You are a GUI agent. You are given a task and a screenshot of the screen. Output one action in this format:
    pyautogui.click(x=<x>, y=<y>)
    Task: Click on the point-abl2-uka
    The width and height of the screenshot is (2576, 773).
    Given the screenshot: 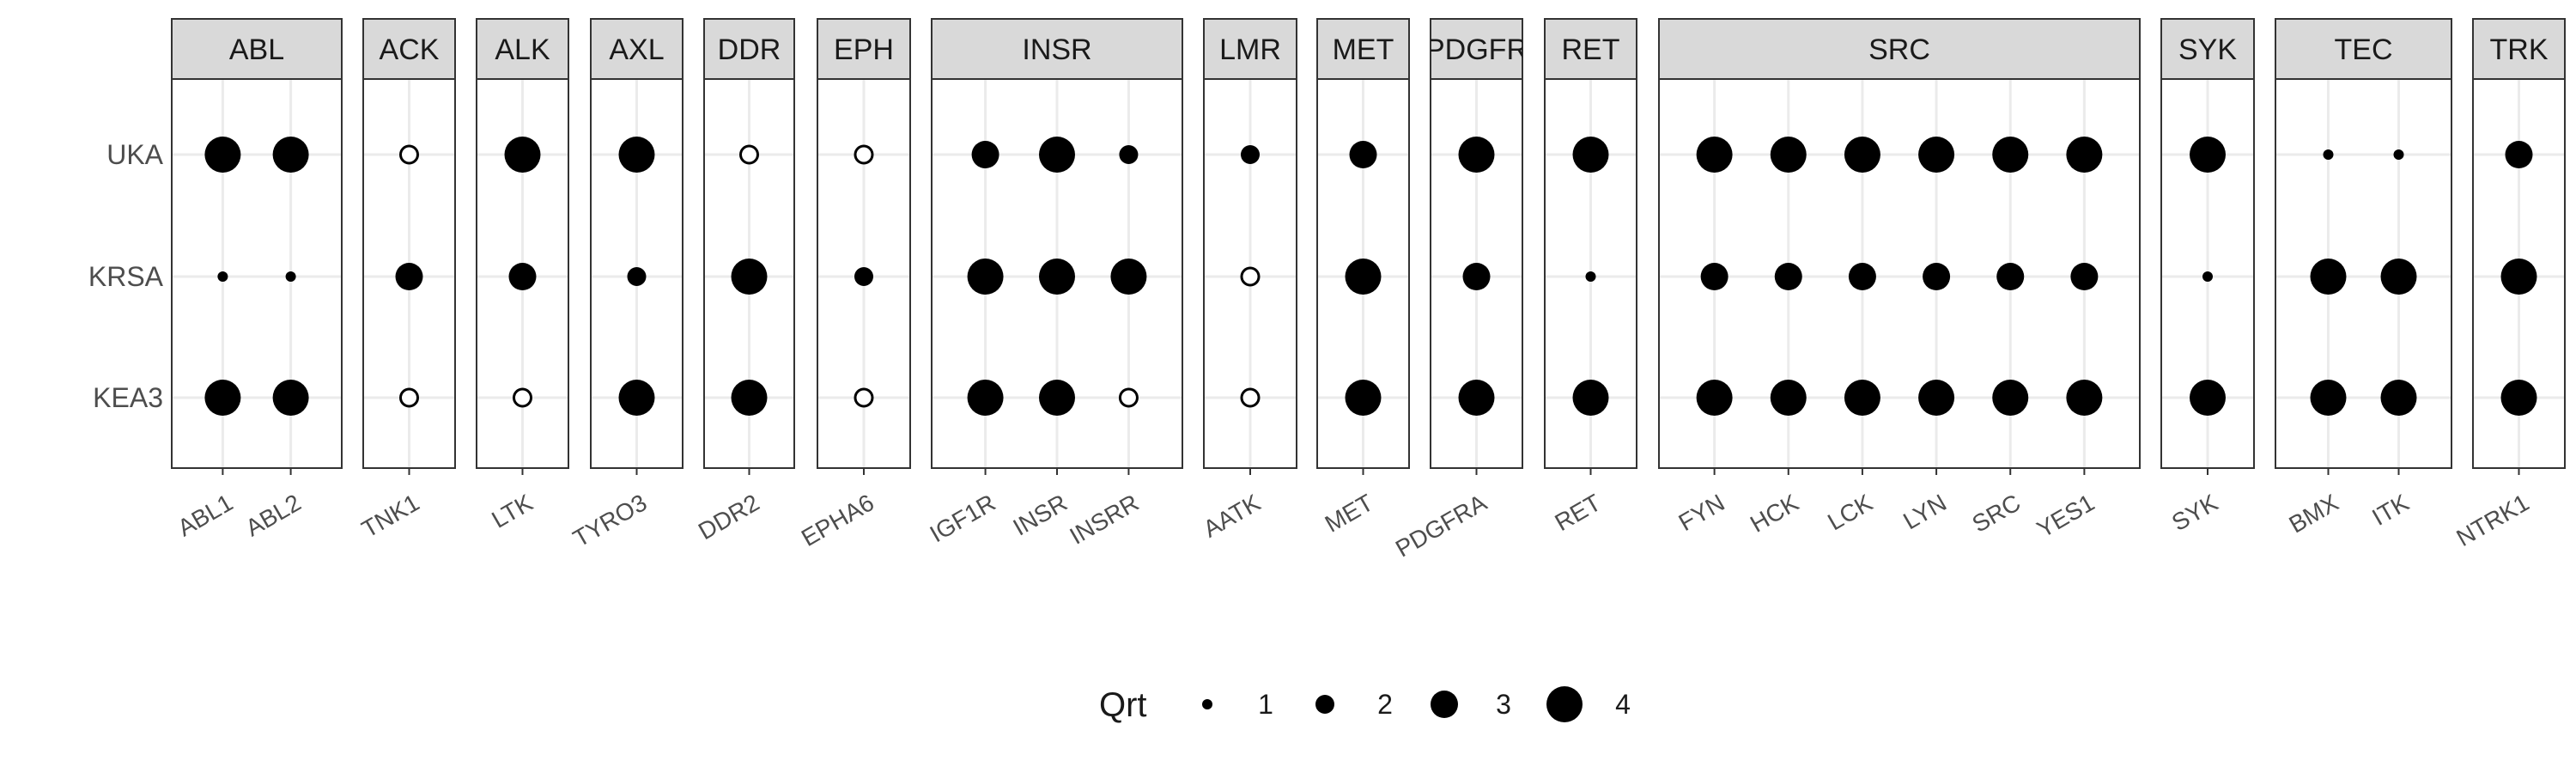 What is the action you would take?
    pyautogui.click(x=291, y=155)
    